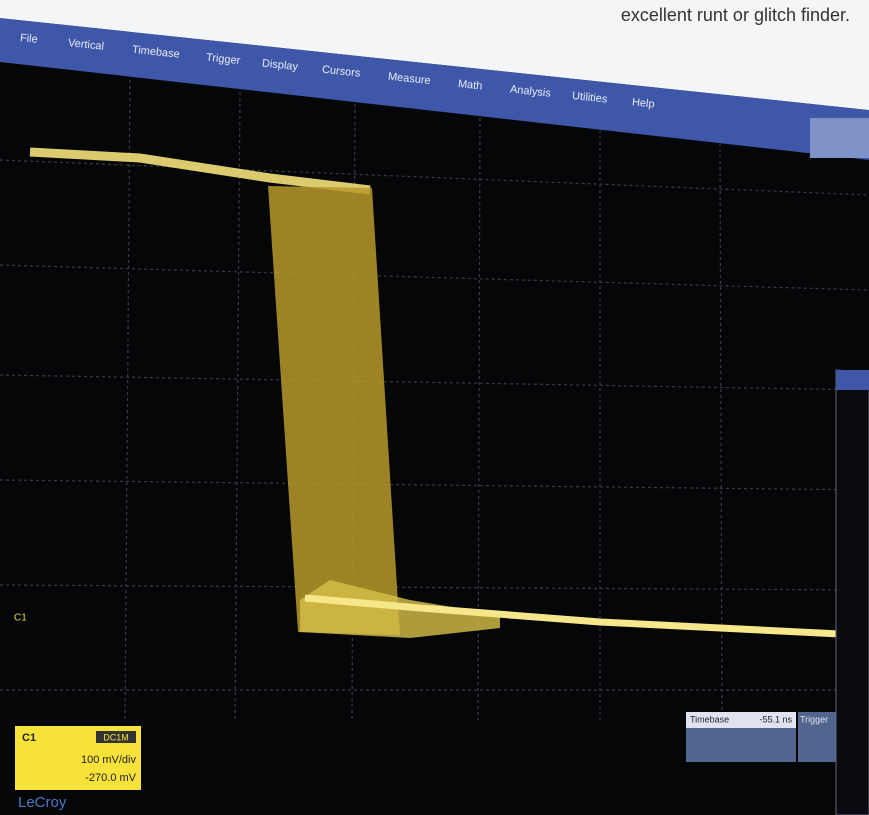 The image size is (869, 815). Describe the element at coordinates (735, 15) in the screenshot. I see `caption: excellent runt or glitch finder.` at that location.